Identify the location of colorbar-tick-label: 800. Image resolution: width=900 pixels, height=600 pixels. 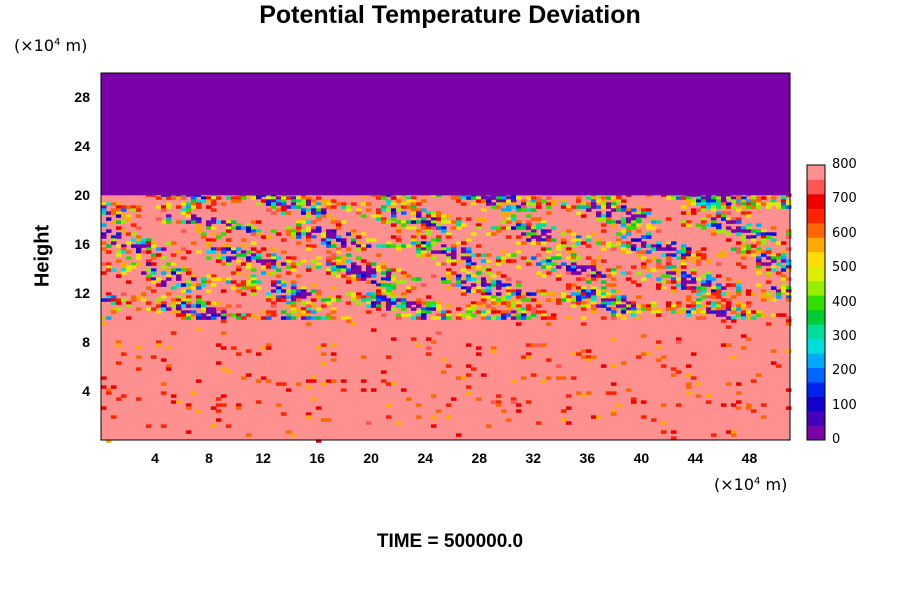
(844, 164).